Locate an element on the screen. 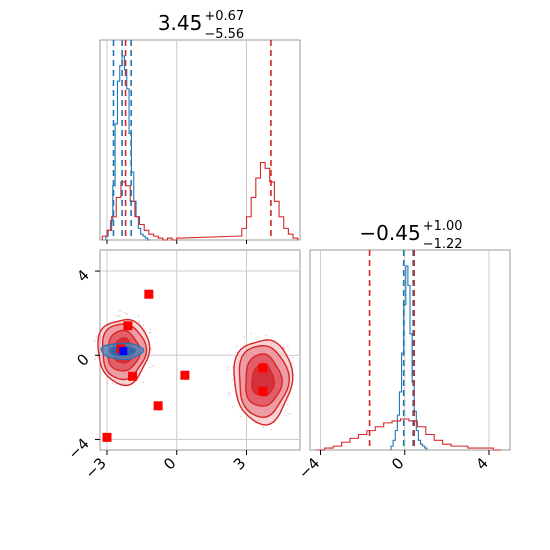 This screenshot has width=550, height=550. title-value: −0.45 is located at coordinates (389, 233).